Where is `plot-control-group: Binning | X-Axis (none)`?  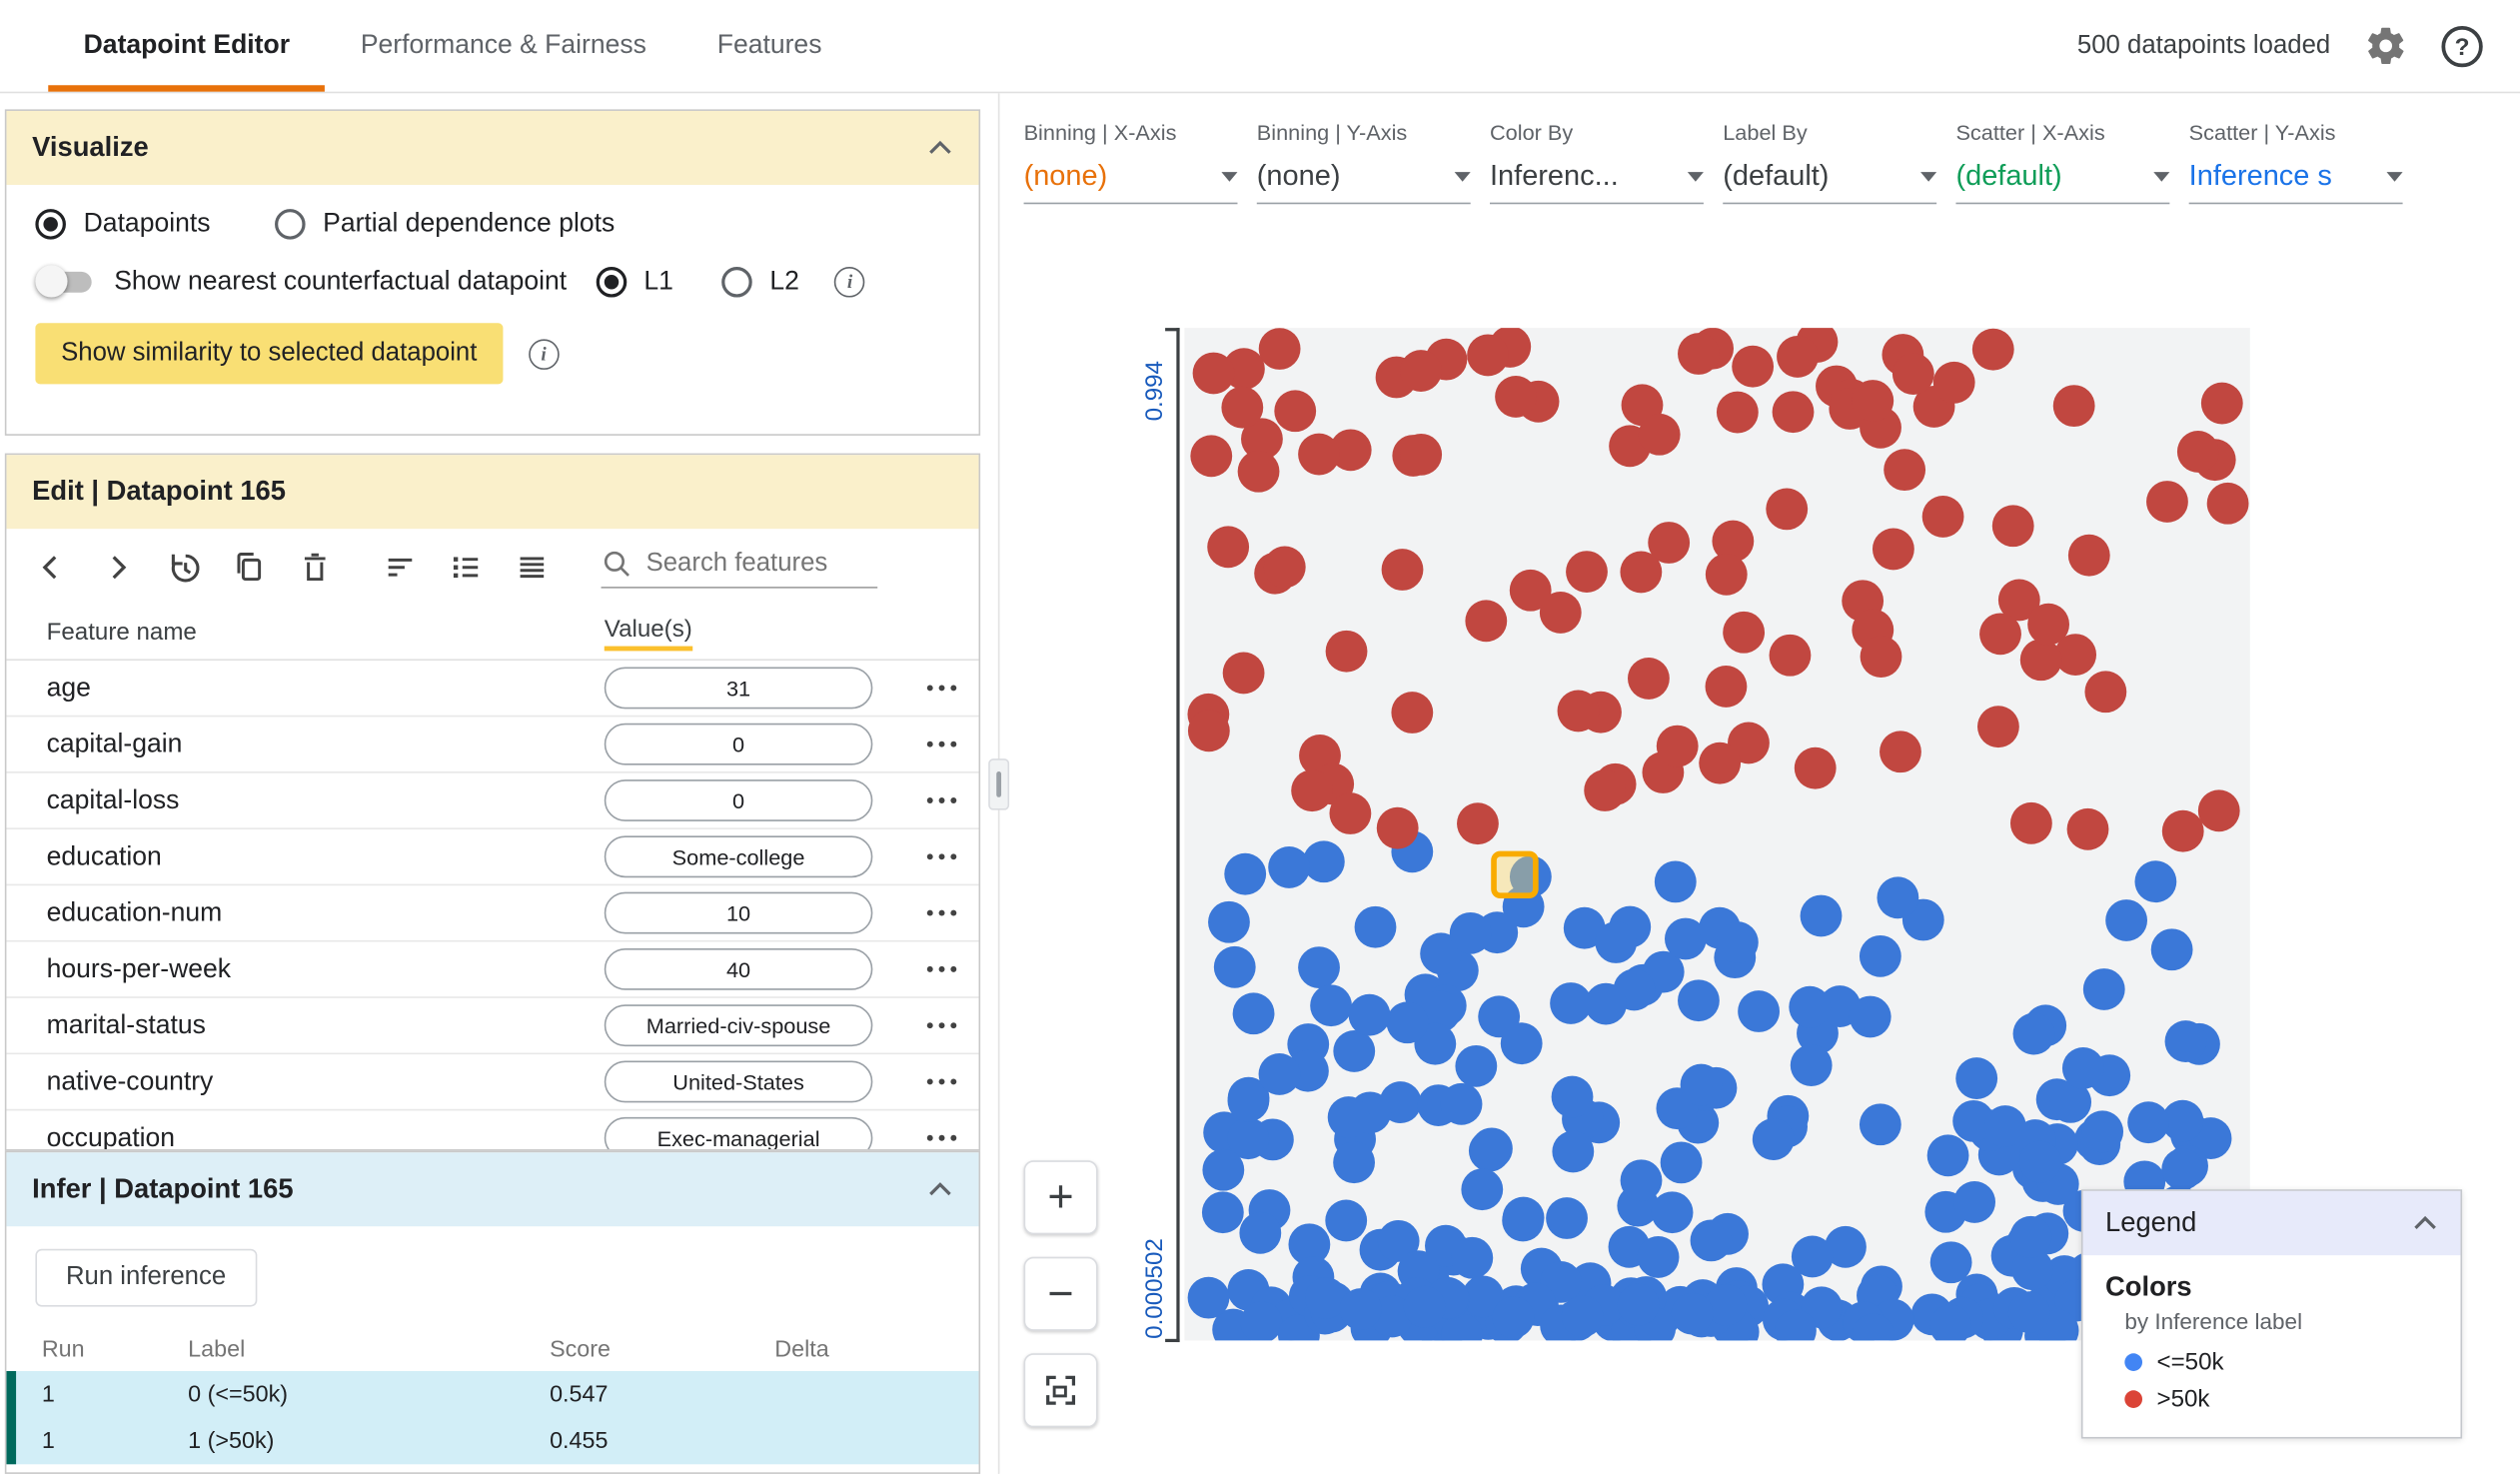
plot-control-group: Binning | X-Axis (none) is located at coordinates (1130, 163).